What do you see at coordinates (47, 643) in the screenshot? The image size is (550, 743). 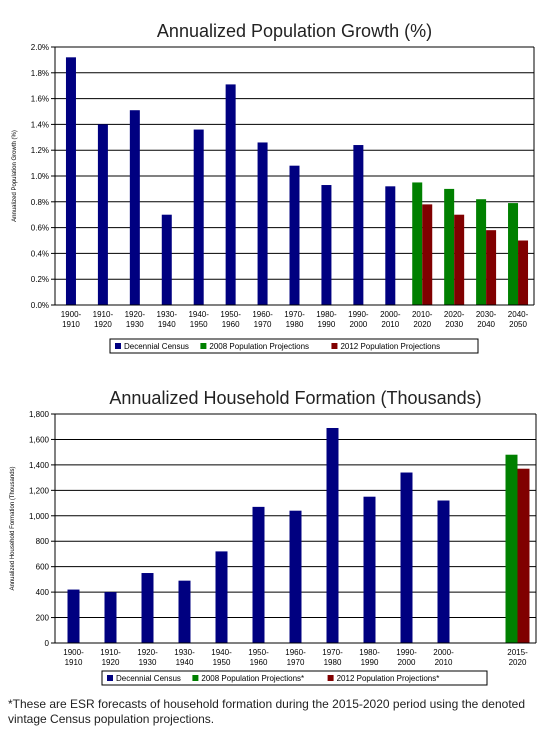 I see `y-tick-label: 0` at bounding box center [47, 643].